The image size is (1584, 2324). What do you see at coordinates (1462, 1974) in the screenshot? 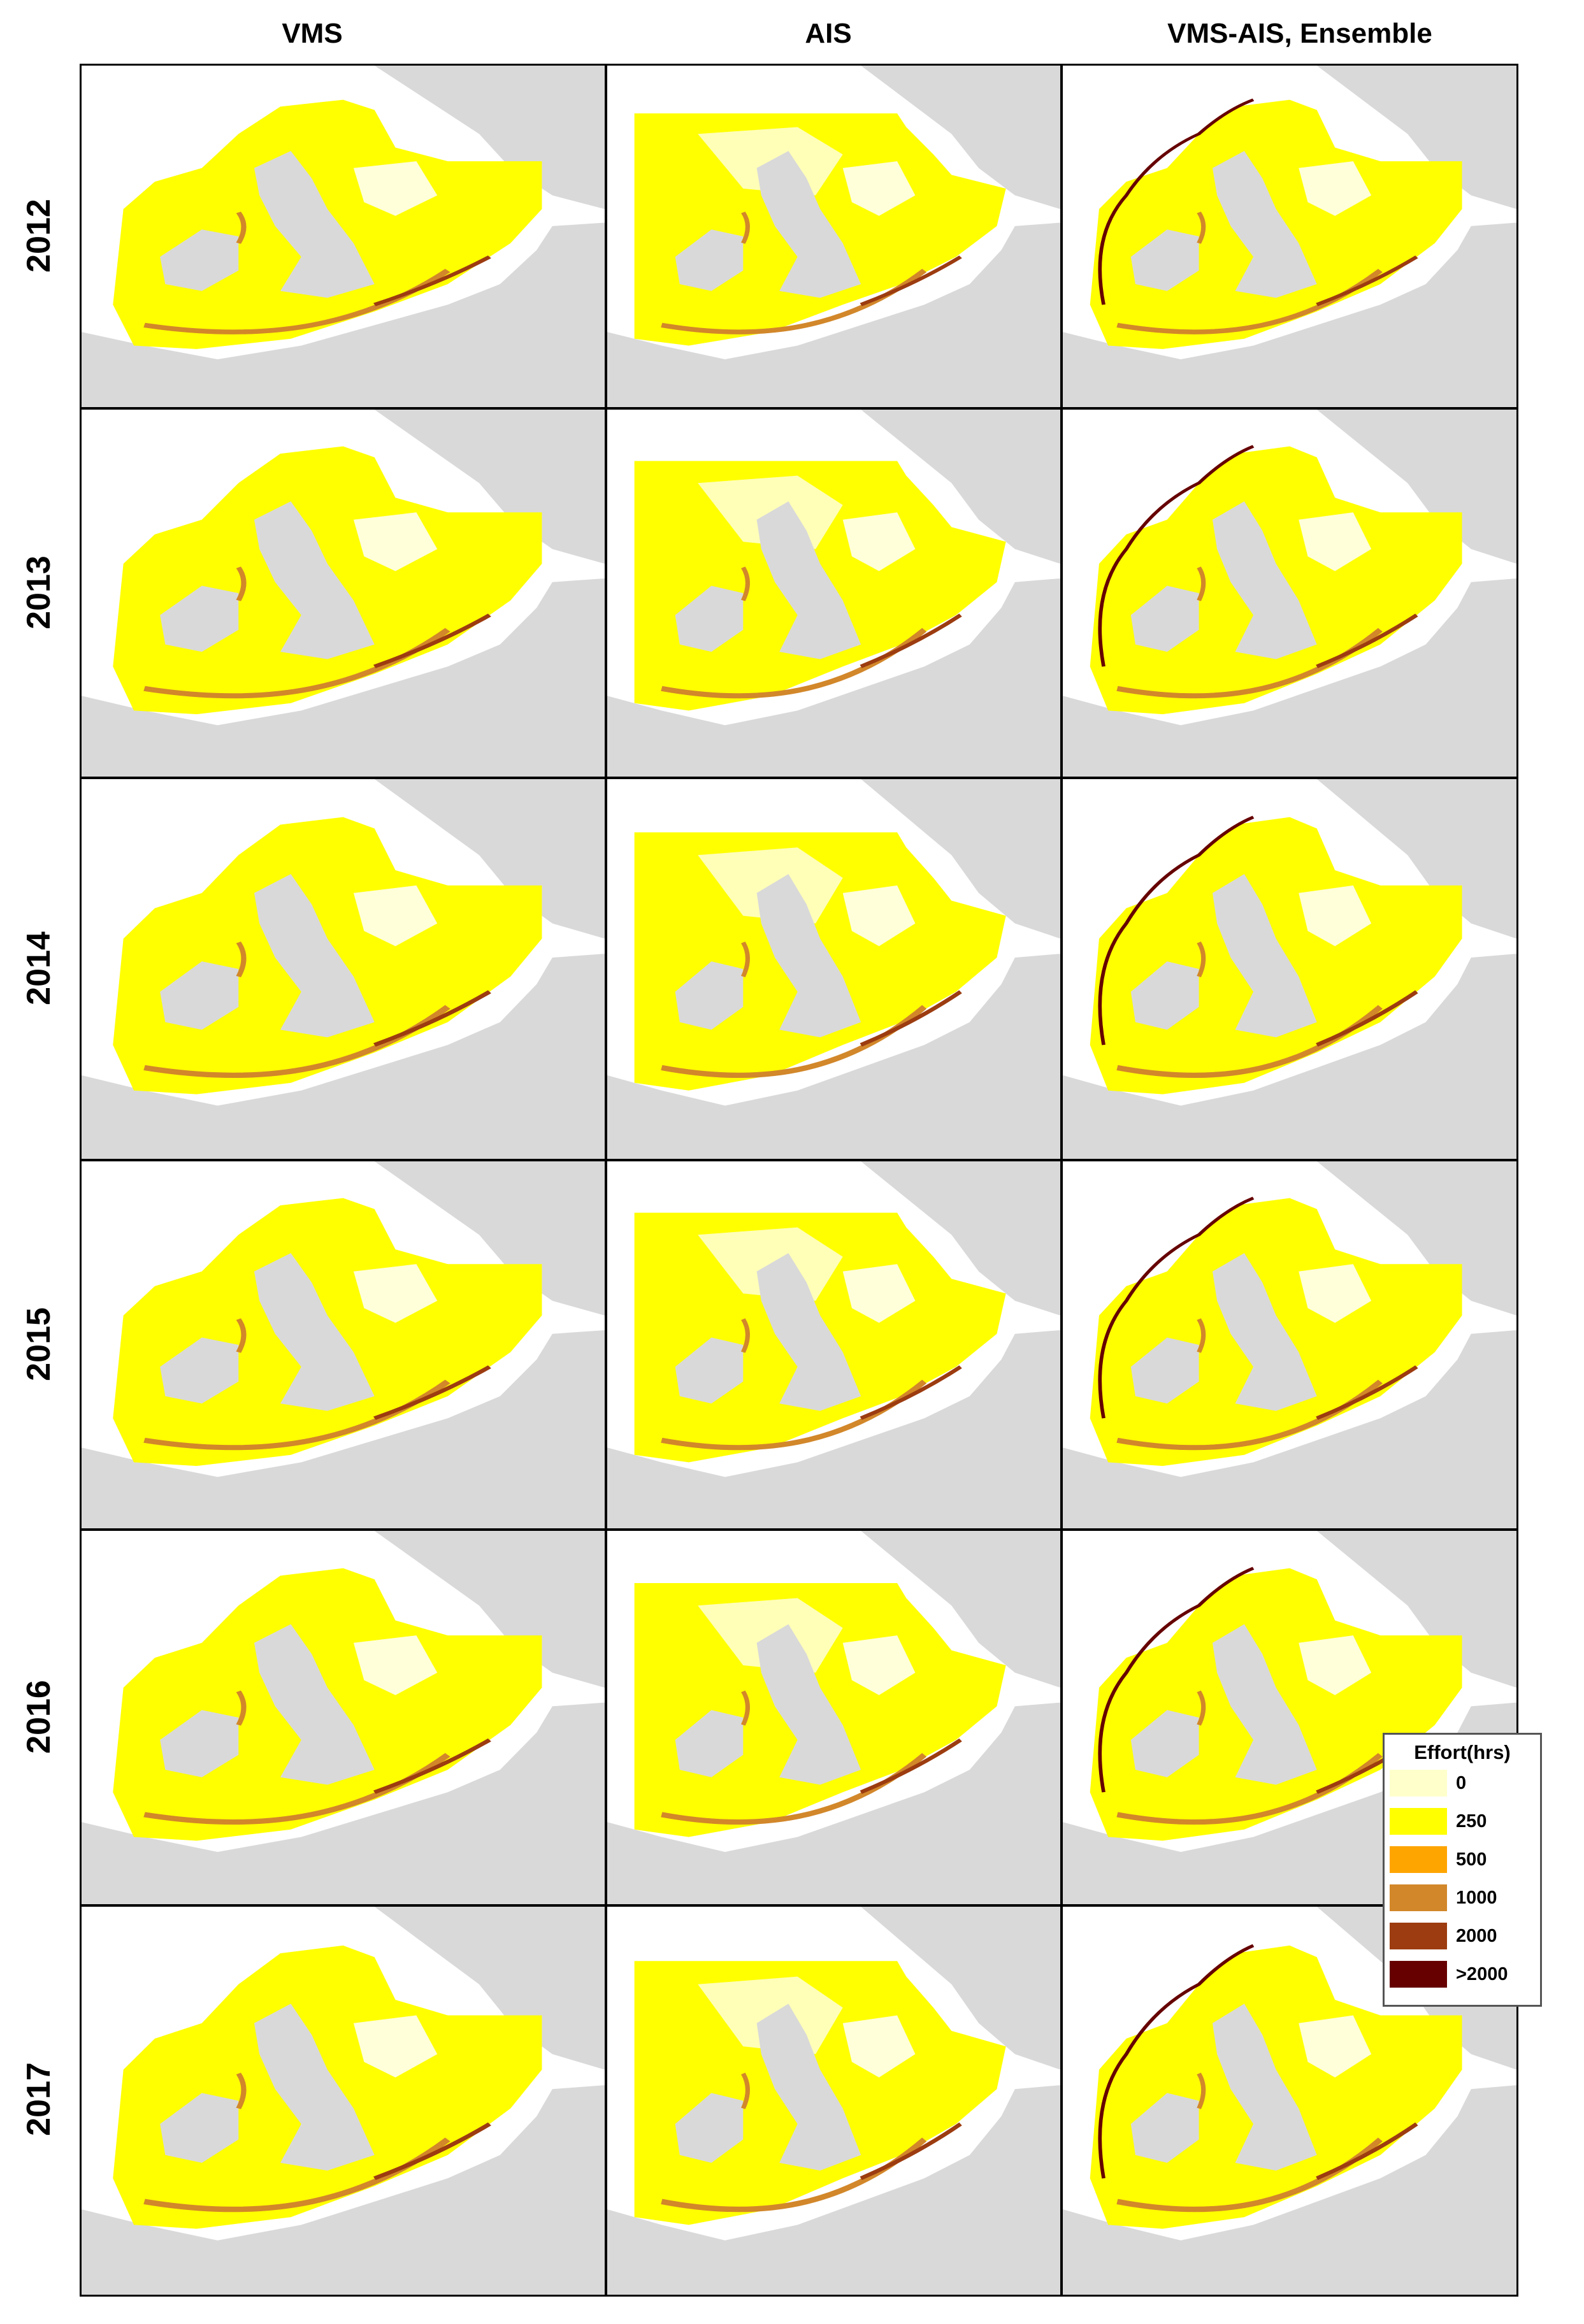
I see `legend-item: >2000` at bounding box center [1462, 1974].